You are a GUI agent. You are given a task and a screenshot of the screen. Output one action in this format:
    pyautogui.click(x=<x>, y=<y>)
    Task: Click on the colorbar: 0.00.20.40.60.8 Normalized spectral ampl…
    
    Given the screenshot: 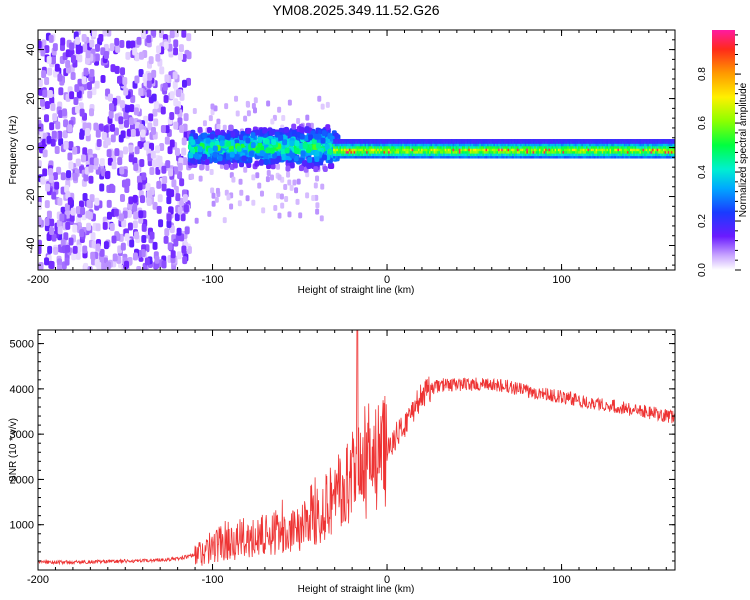 What is the action you would take?
    pyautogui.click(x=723, y=153)
    